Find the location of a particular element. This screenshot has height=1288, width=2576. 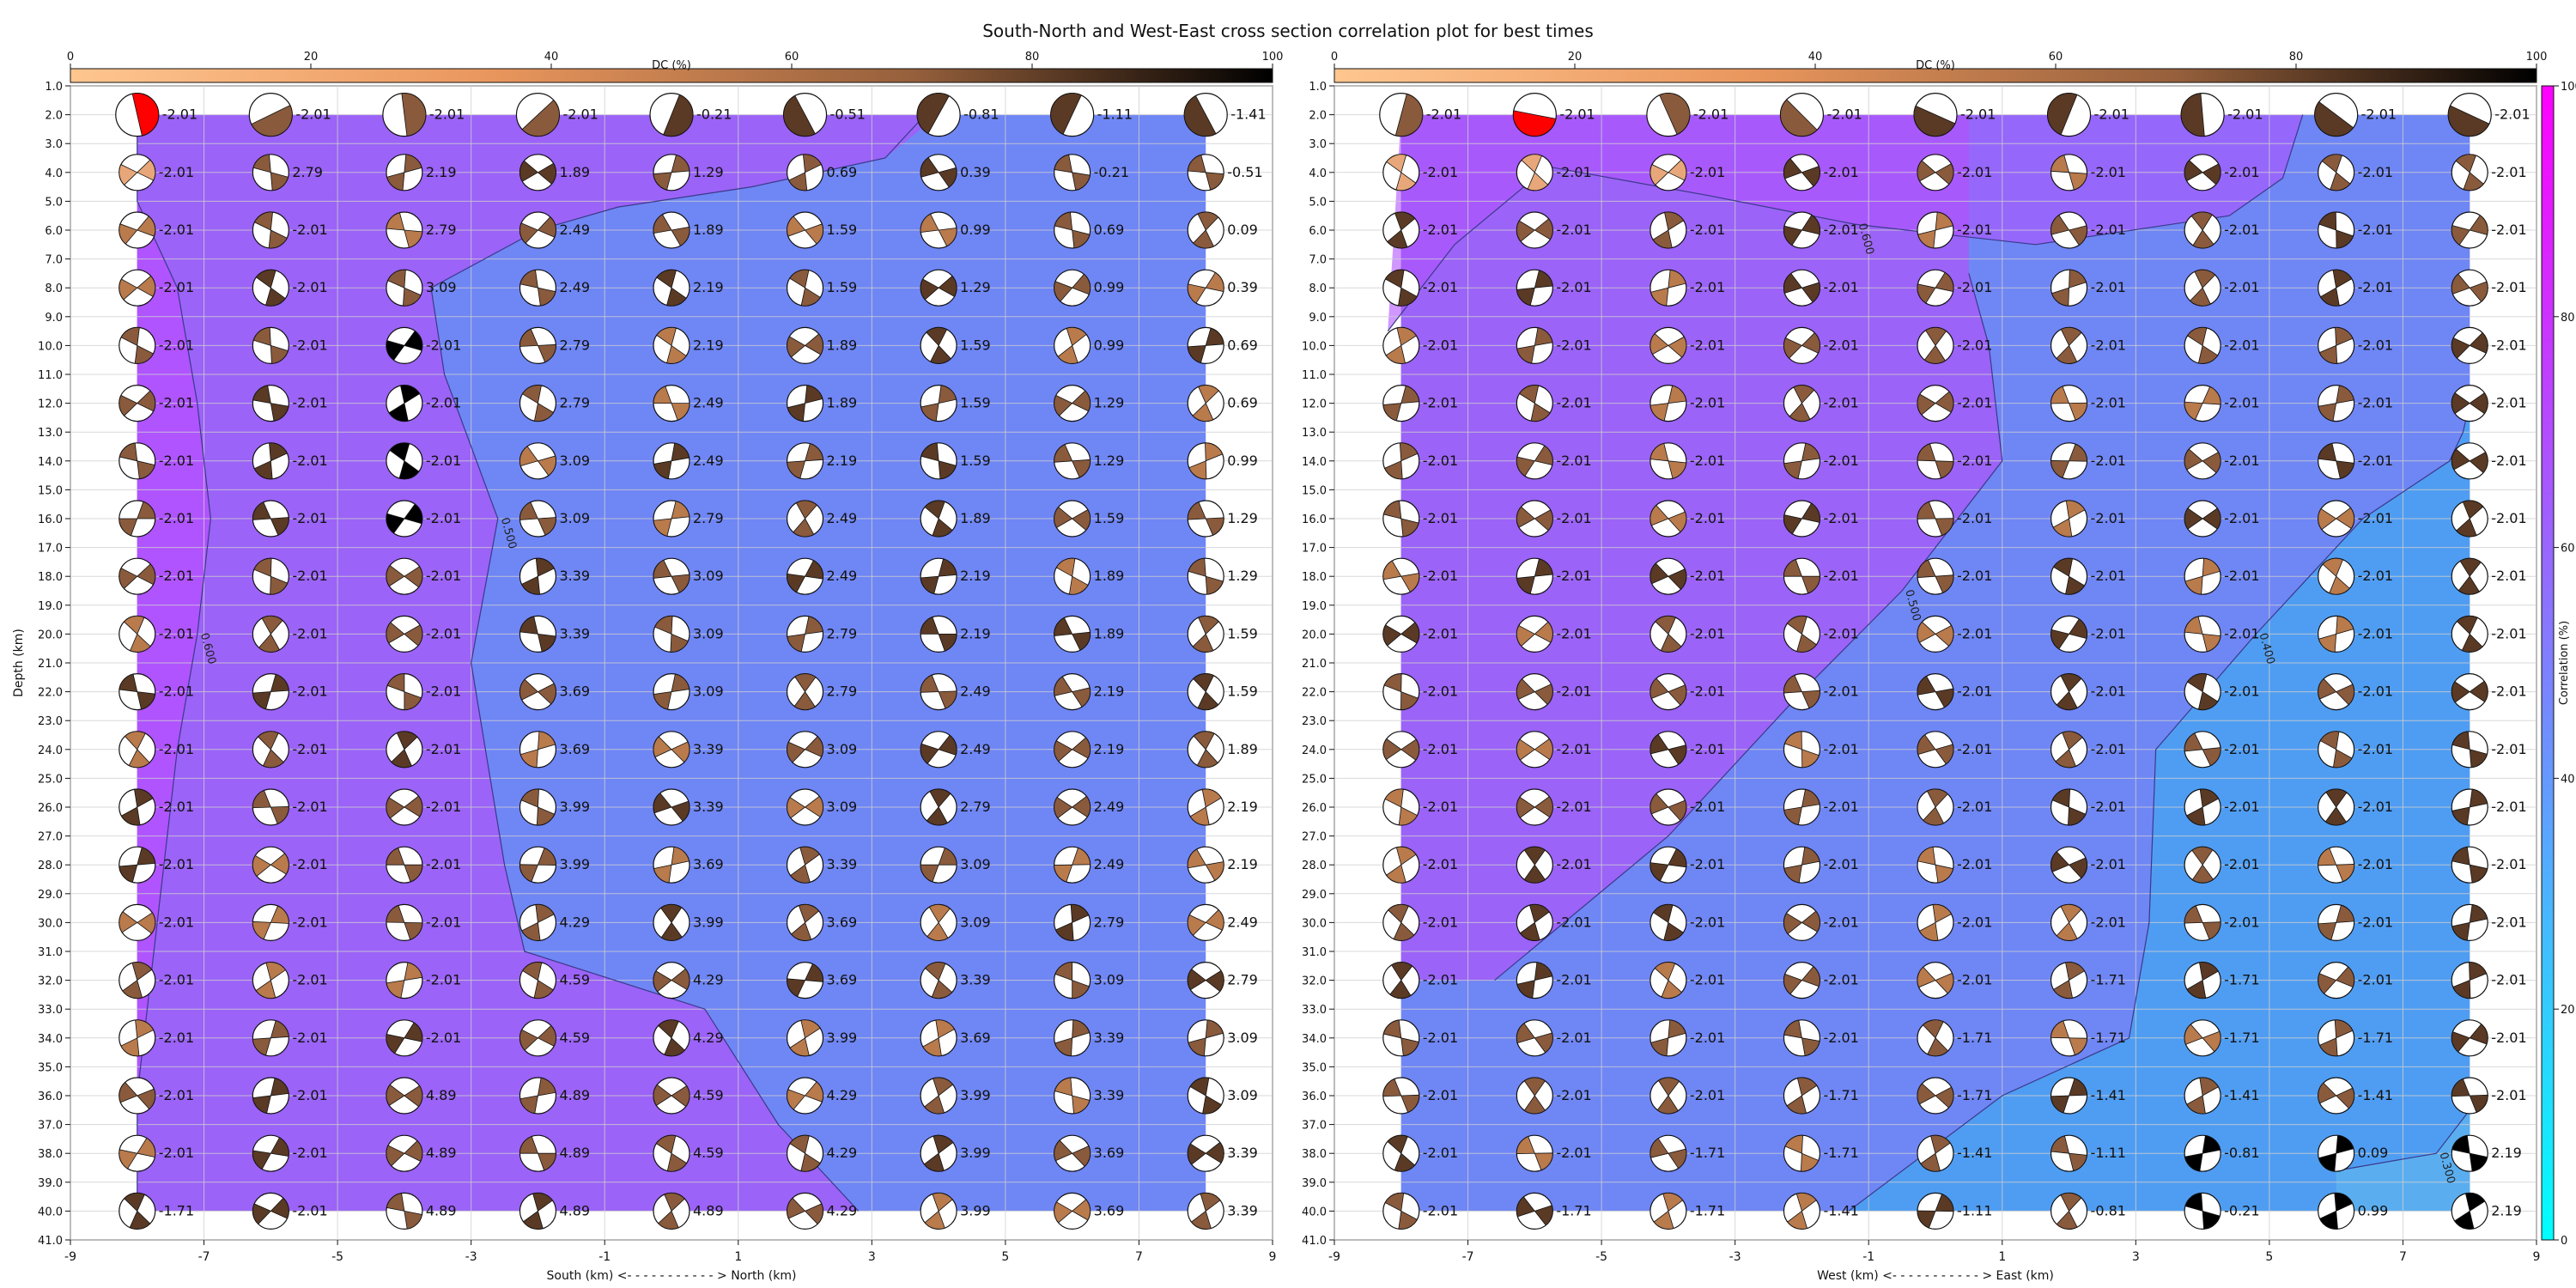

time-label: -0.51 is located at coordinates (1244, 172).